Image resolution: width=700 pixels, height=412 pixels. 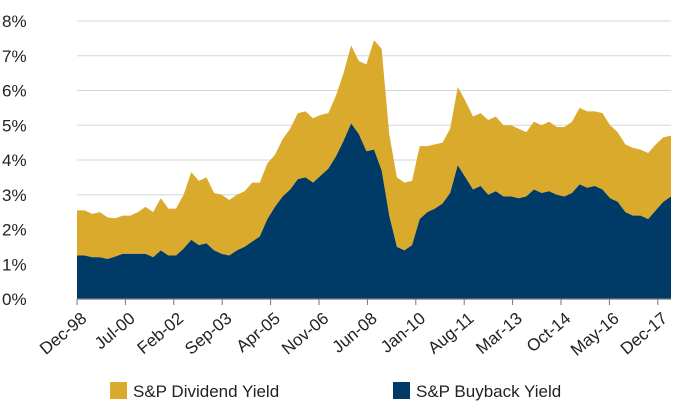 What do you see at coordinates (305, 334) in the screenshot?
I see `x-tick-label: Nov-06` at bounding box center [305, 334].